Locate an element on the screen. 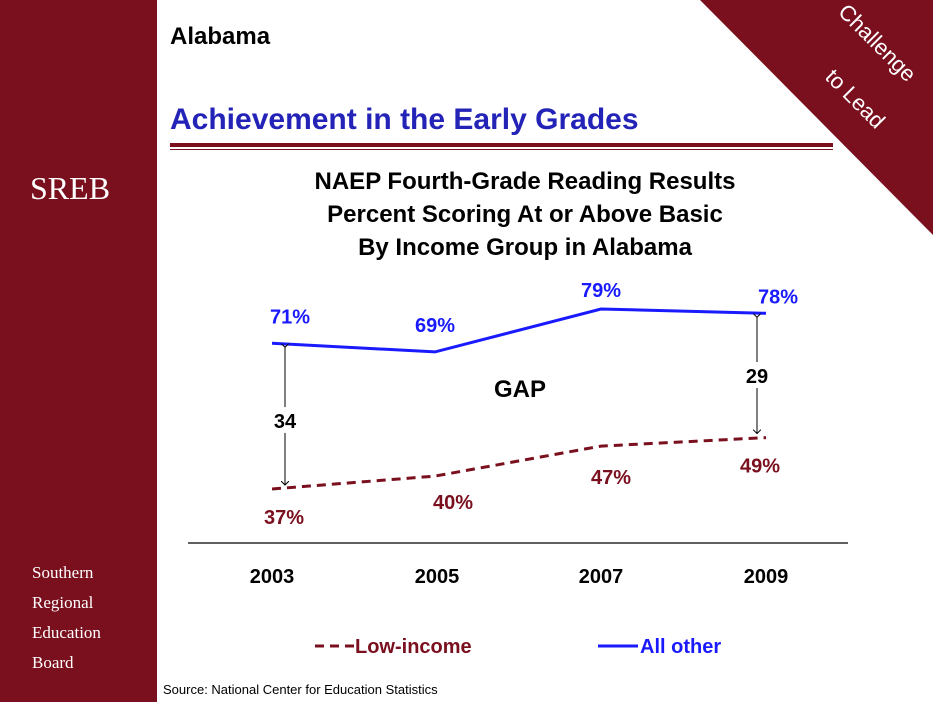 This screenshot has height=702, width=933. gap-value-2003-backing is located at coordinates (285, 420).